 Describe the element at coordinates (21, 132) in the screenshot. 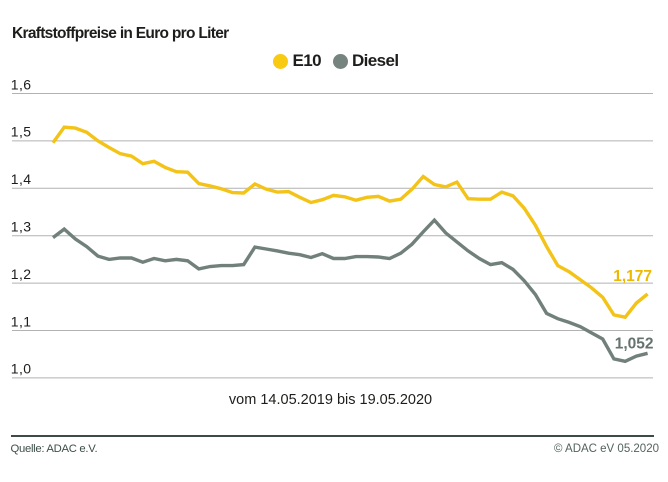

I see `svg-text: 1,5` at that location.